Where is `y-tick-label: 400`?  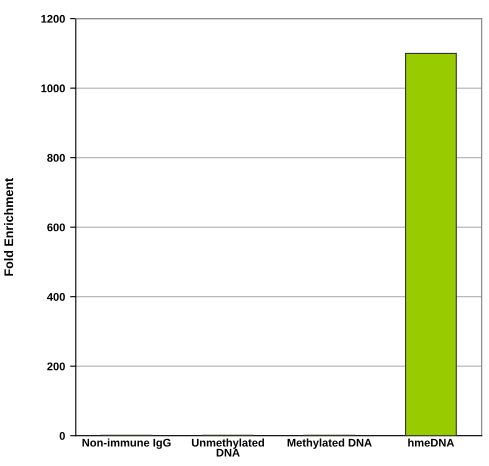 y-tick-label: 400 is located at coordinates (56, 296).